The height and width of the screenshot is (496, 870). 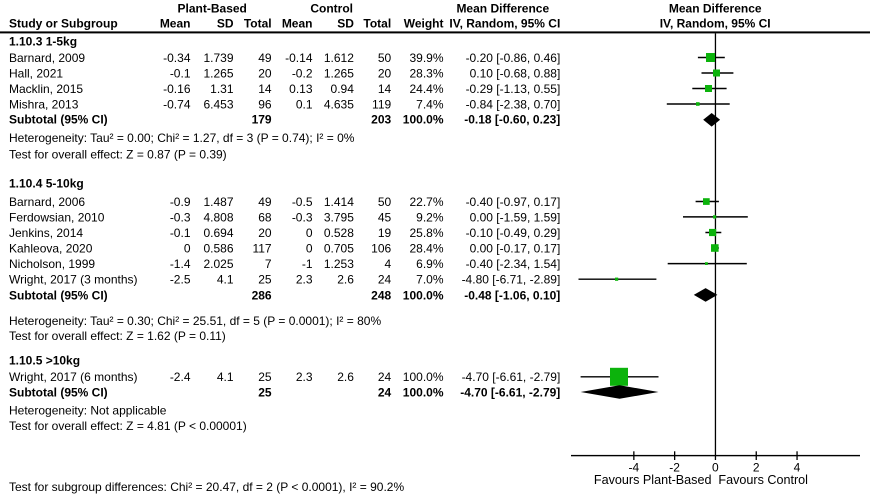 I want to click on svg-text: 6.9%, so click(x=430, y=264).